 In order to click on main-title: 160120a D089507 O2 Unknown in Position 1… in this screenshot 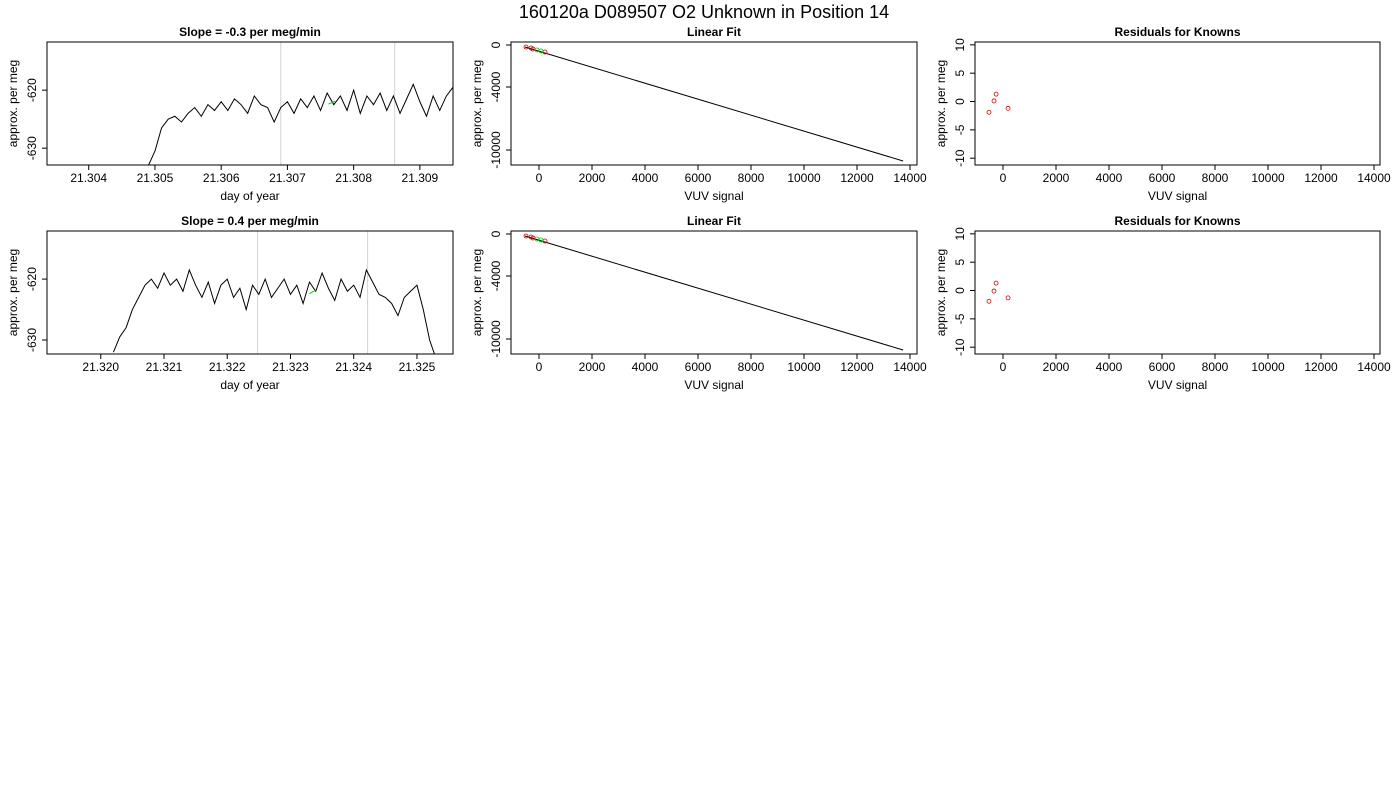, I will do `click(704, 12)`.